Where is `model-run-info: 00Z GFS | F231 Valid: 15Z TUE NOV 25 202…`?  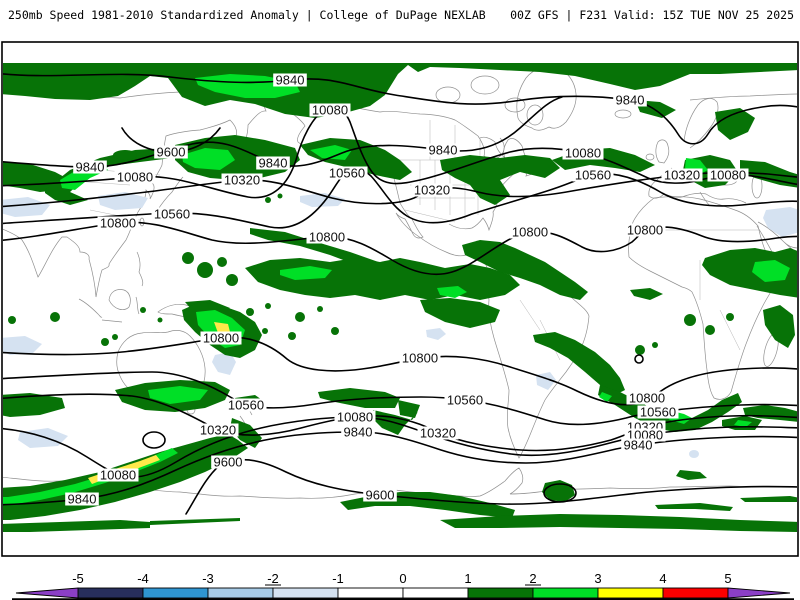
model-run-info: 00Z GFS | F231 Valid: 15Z TUE NOV 25 202… is located at coordinates (652, 15).